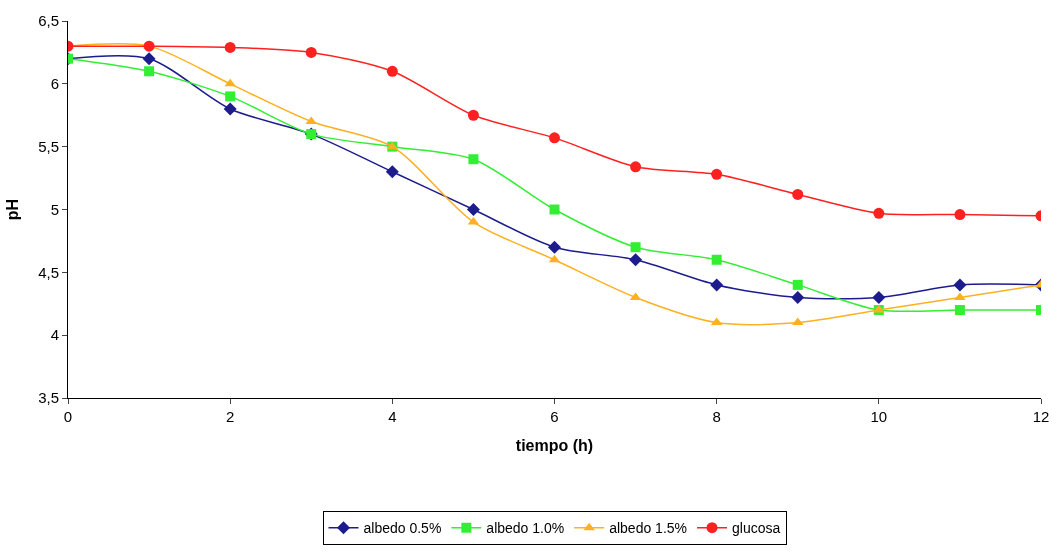 The height and width of the screenshot is (557, 1061). I want to click on x-tick-label: 0, so click(68, 416).